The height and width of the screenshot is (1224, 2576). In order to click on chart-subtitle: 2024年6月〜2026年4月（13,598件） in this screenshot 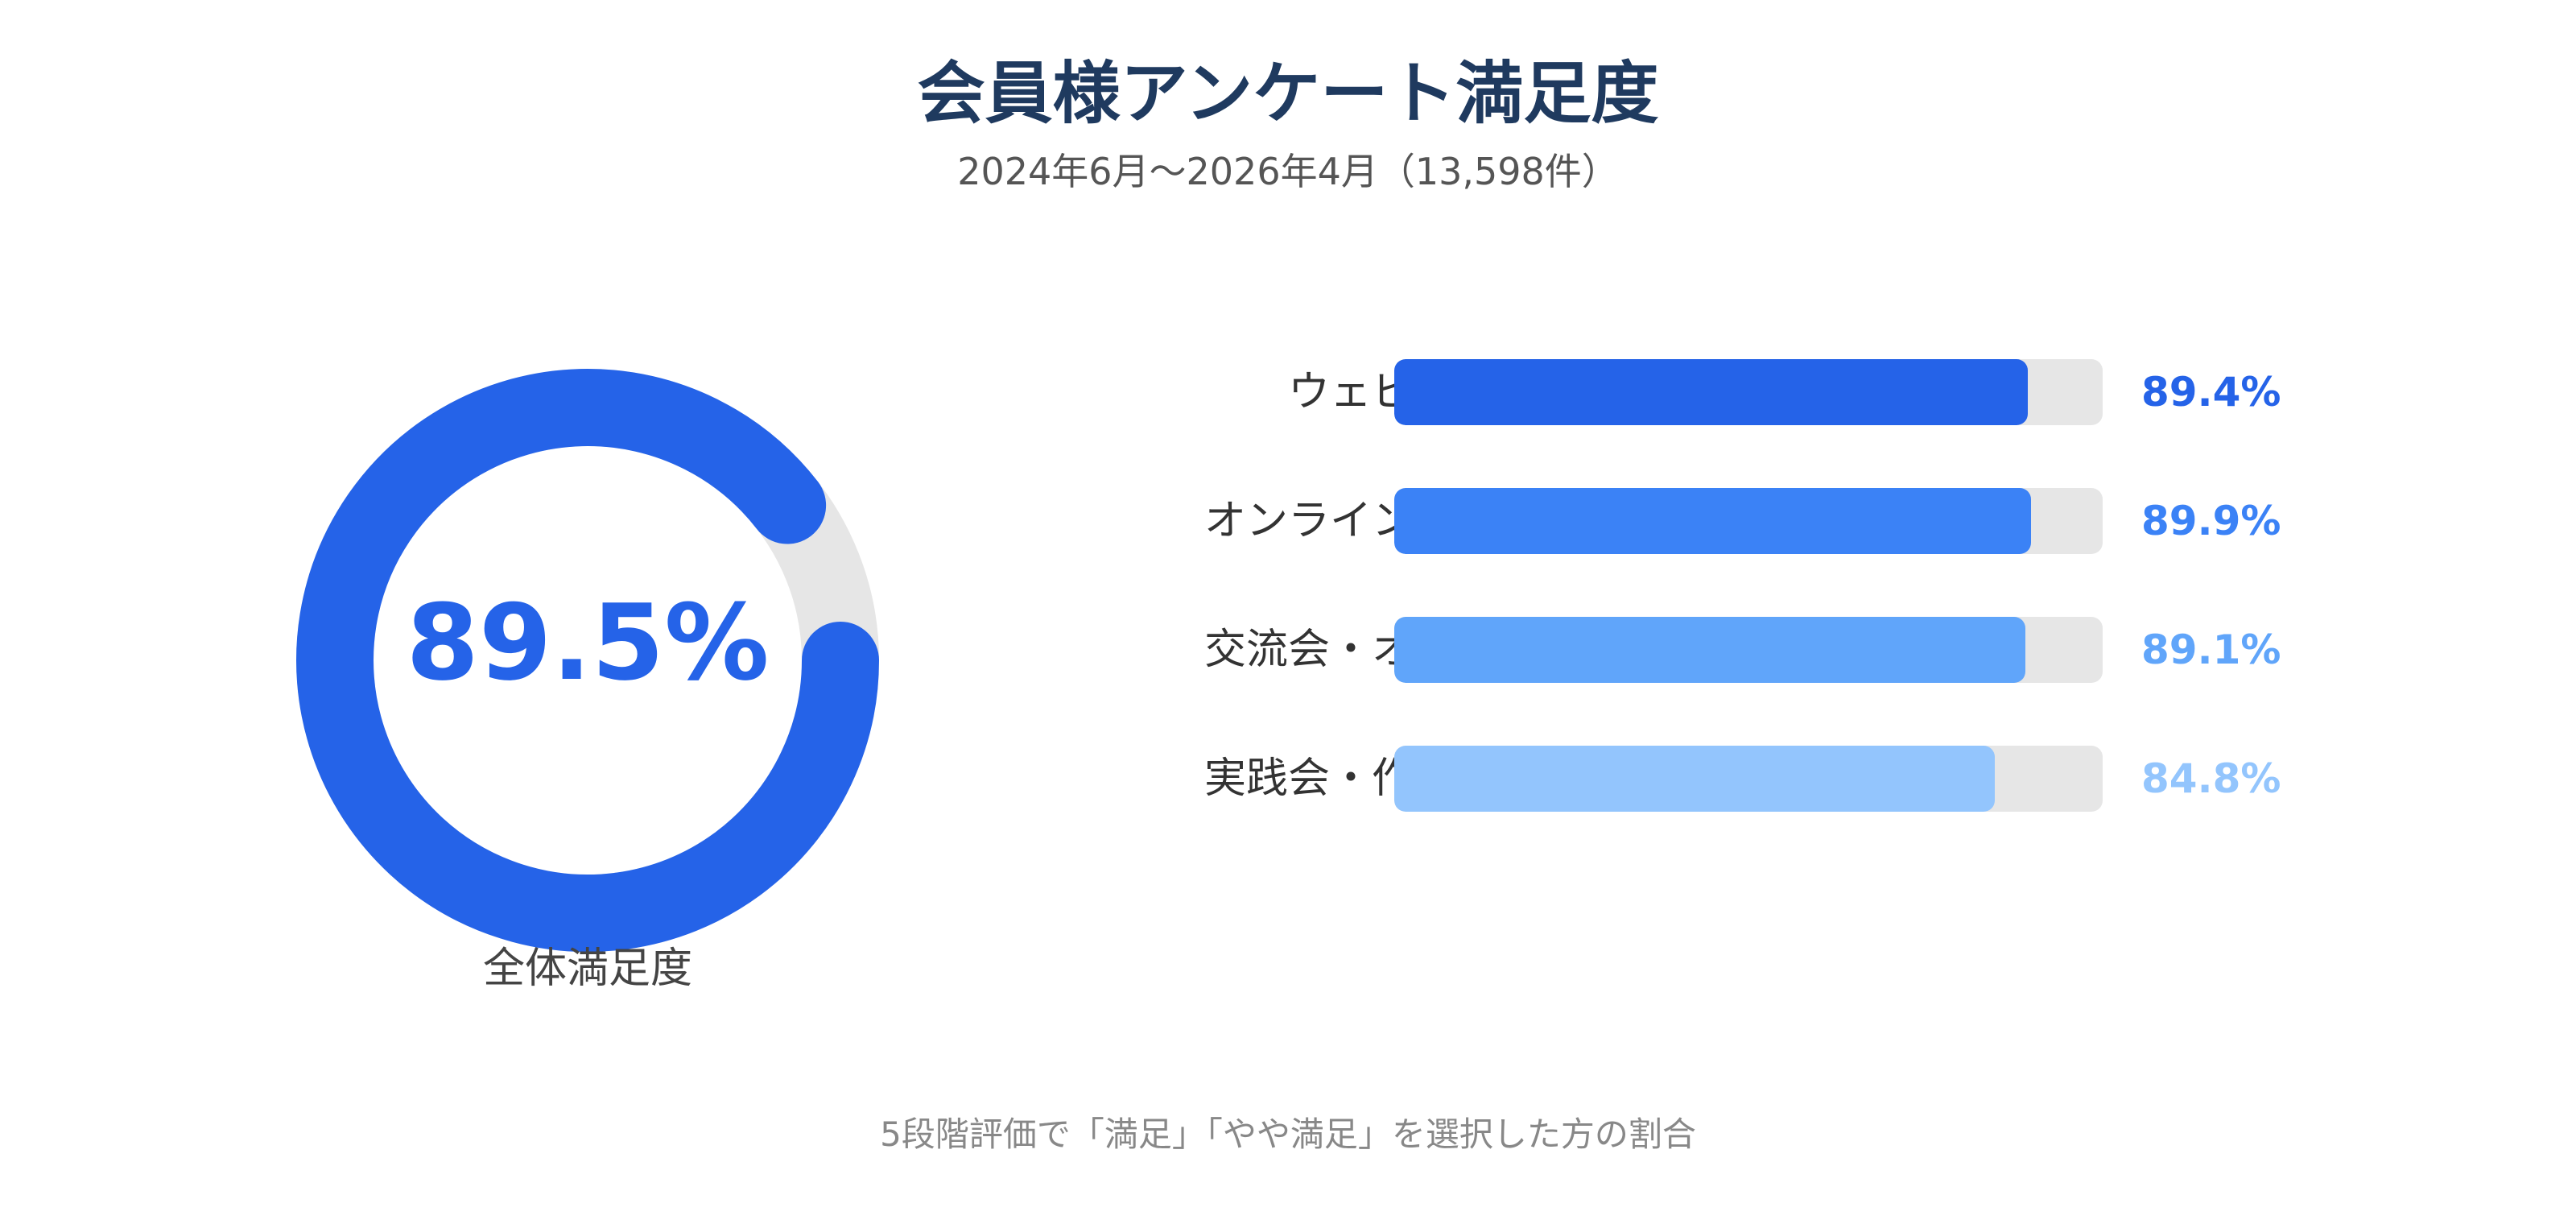, I will do `click(1288, 171)`.